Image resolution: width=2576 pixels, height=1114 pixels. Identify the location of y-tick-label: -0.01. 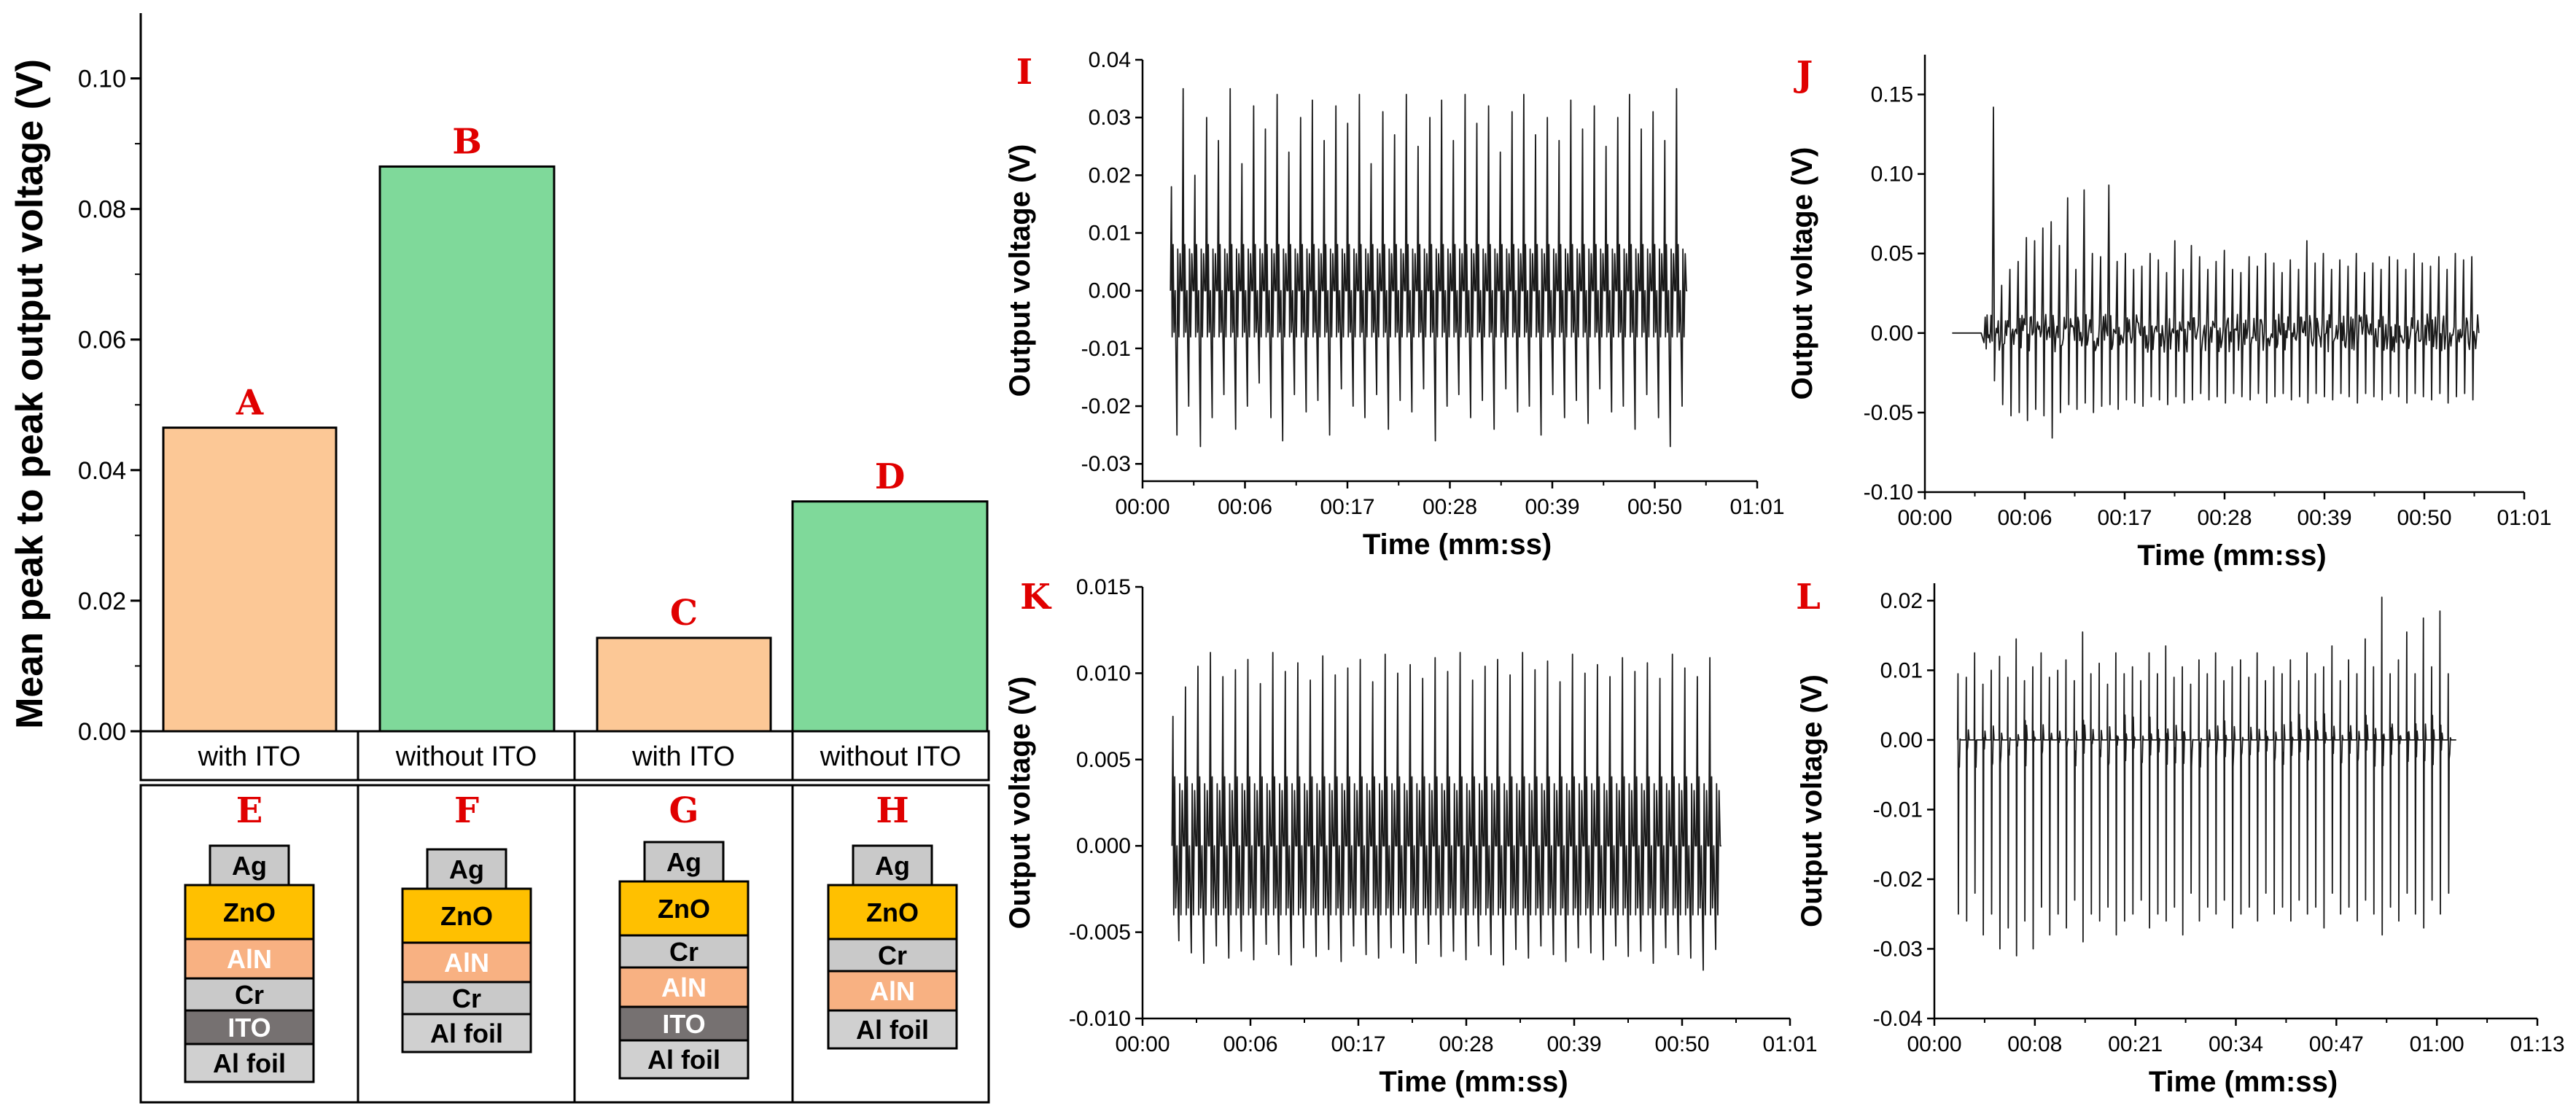
(1898, 810).